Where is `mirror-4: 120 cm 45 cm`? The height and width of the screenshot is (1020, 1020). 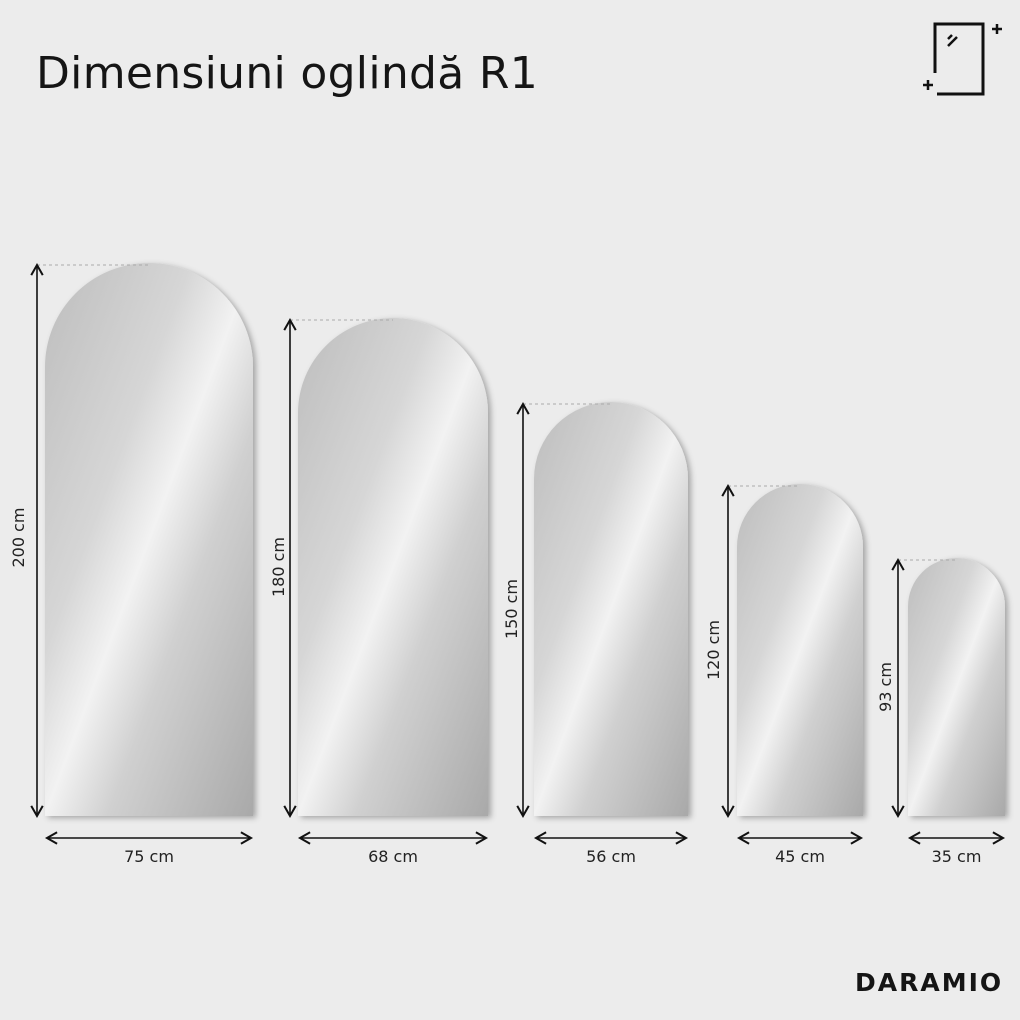 mirror-4: 120 cm 45 cm is located at coordinates (784, 674).